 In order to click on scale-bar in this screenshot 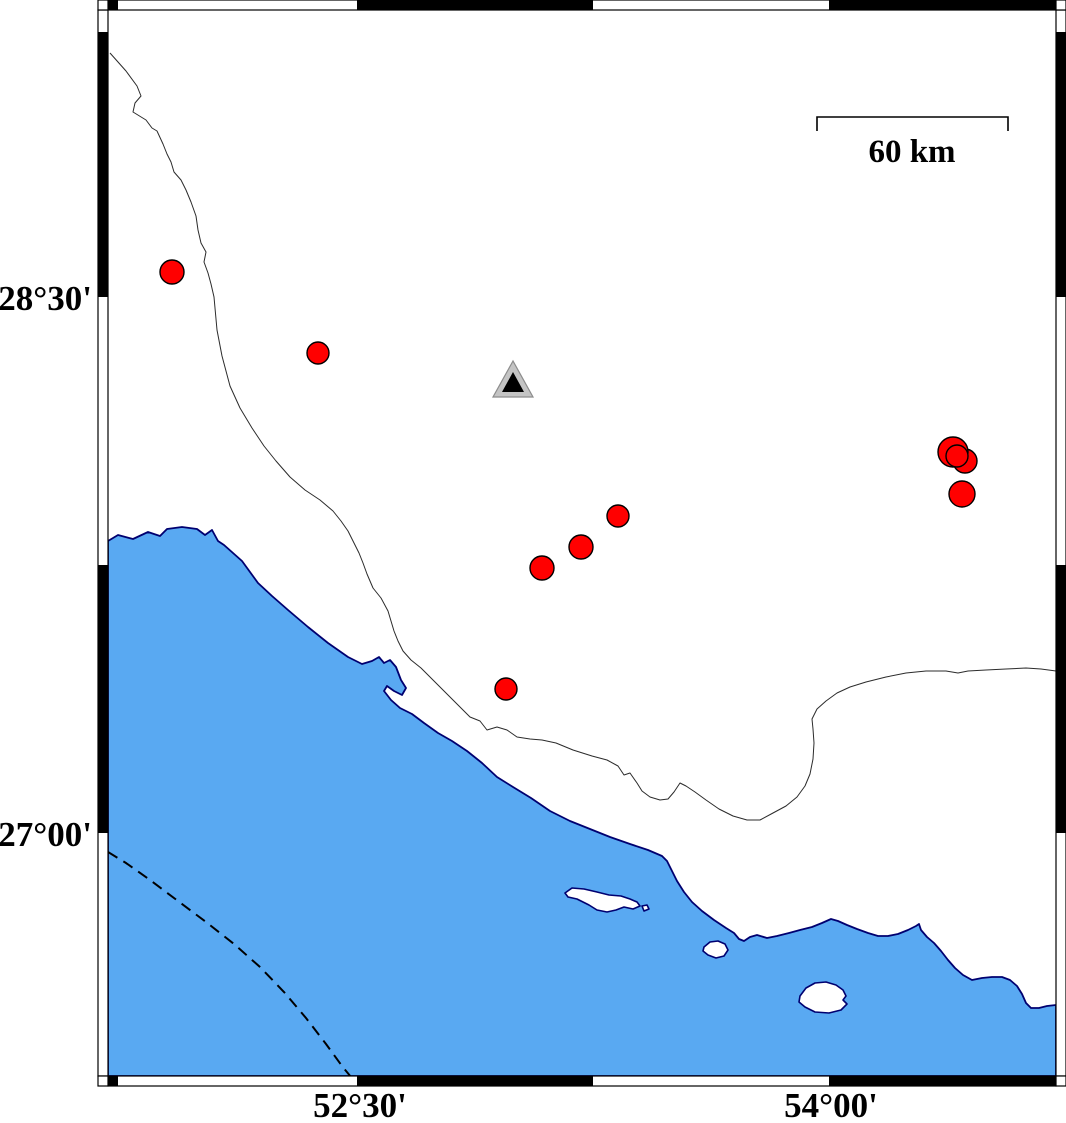, I will do `click(912, 123)`.